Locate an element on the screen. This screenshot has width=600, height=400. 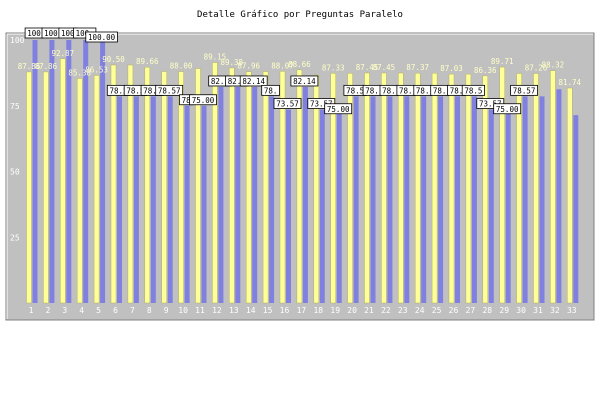
data-label-series-a: 73.57 is located at coordinates (287, 104).